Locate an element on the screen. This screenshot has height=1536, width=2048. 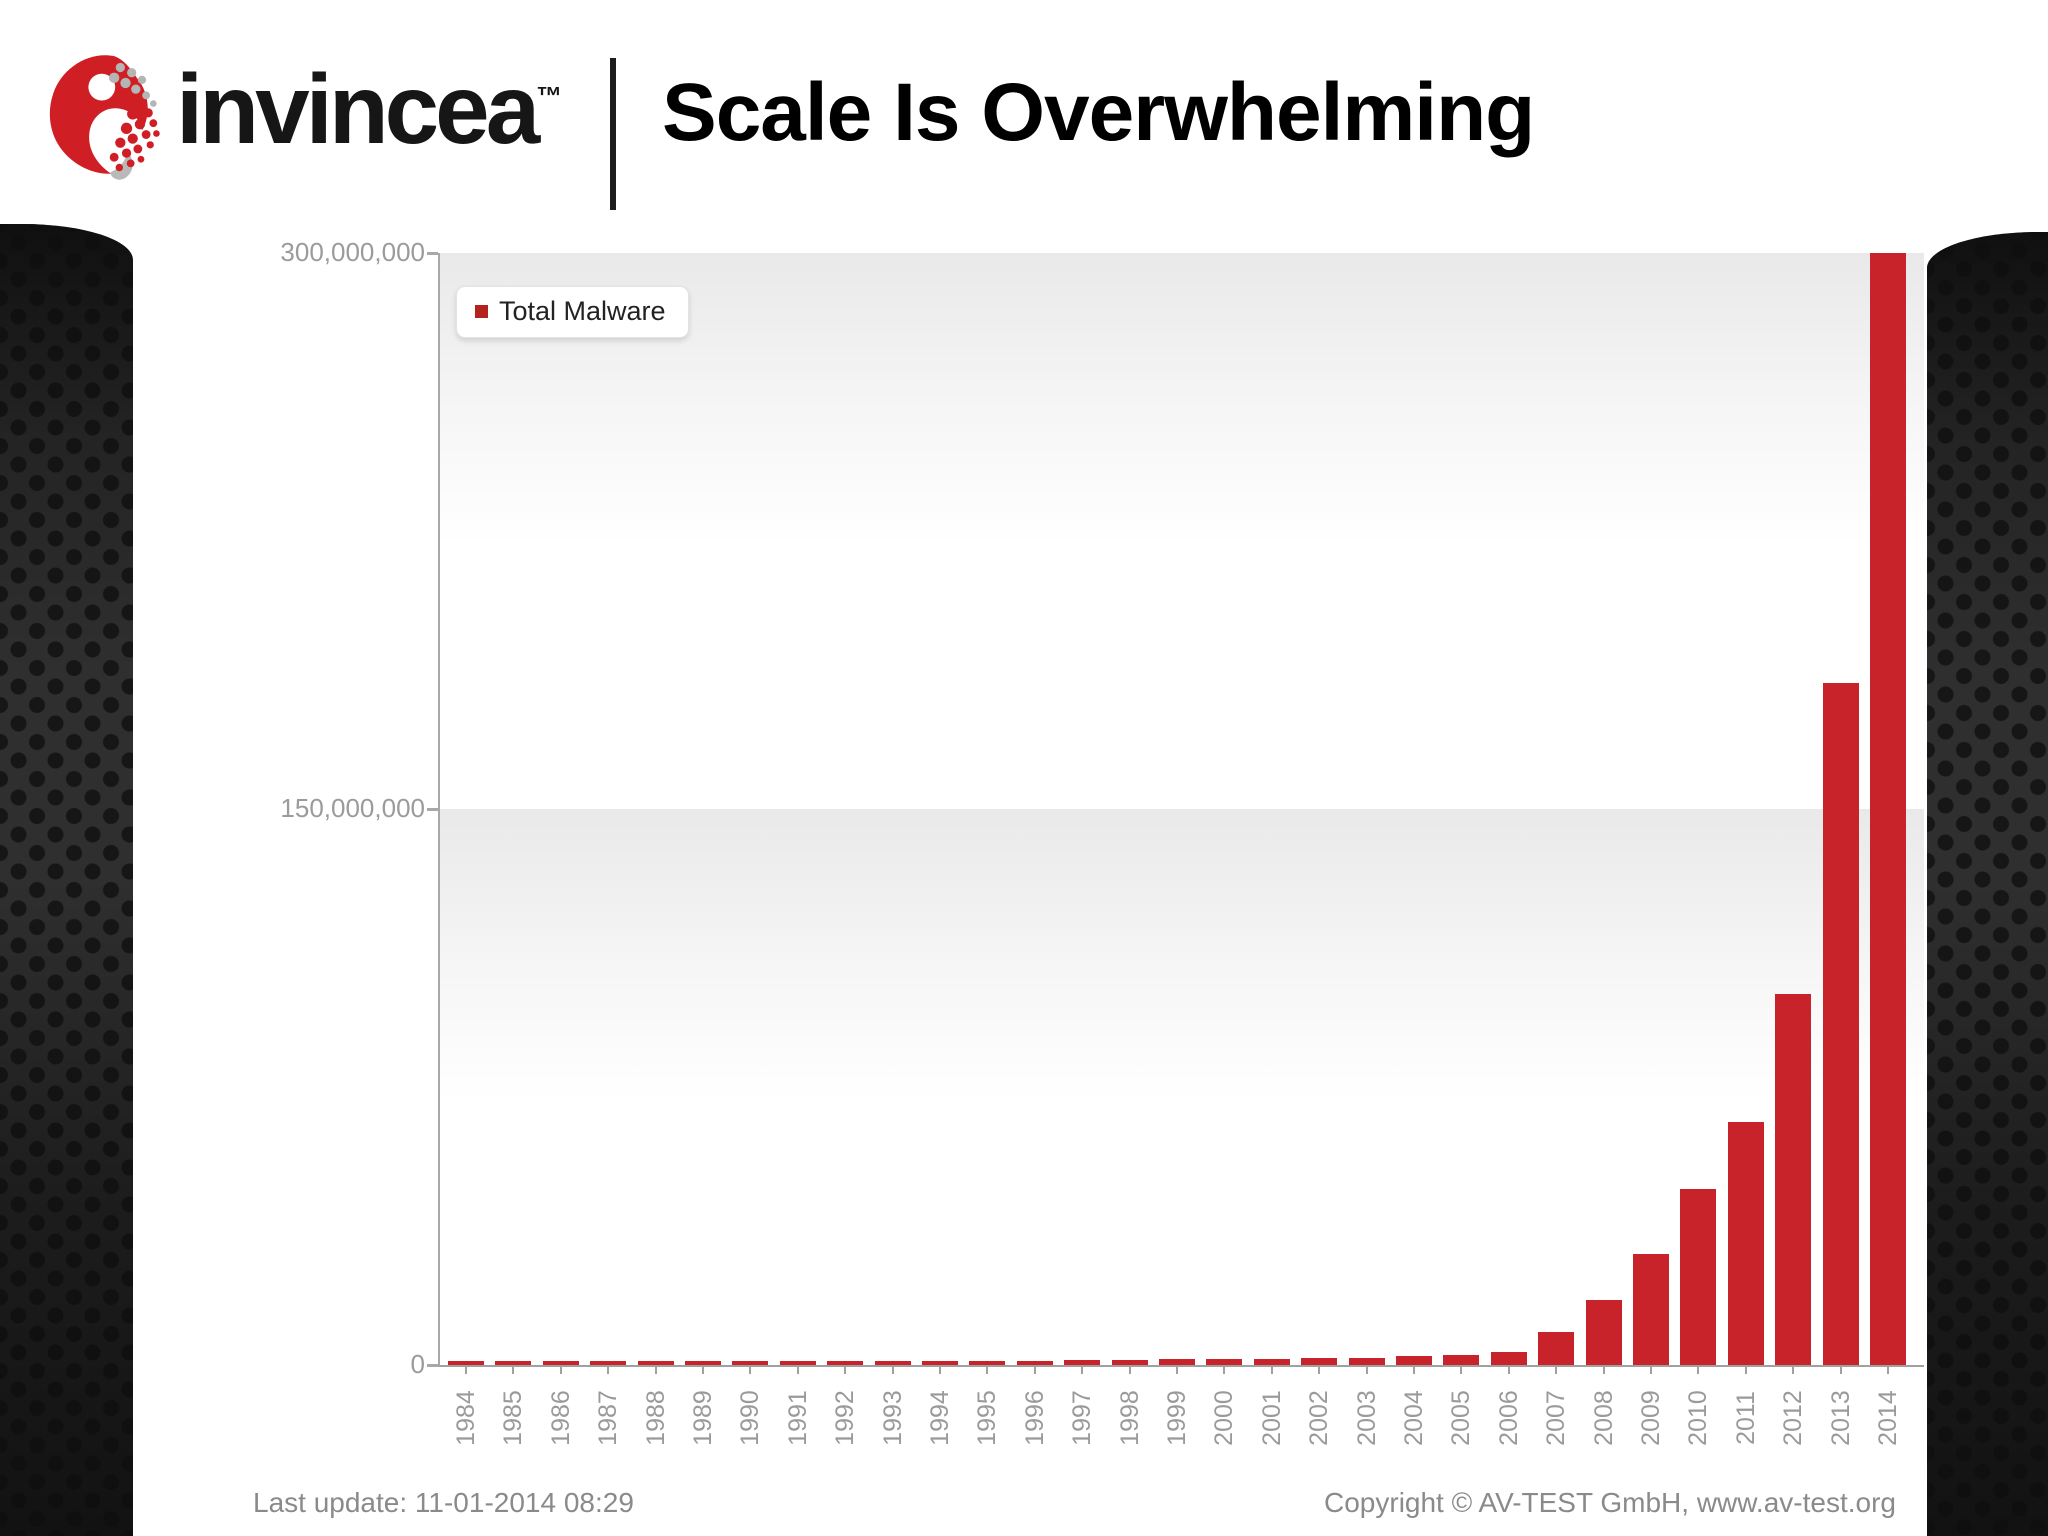
invincea-logo-icon is located at coordinates (109, 117).